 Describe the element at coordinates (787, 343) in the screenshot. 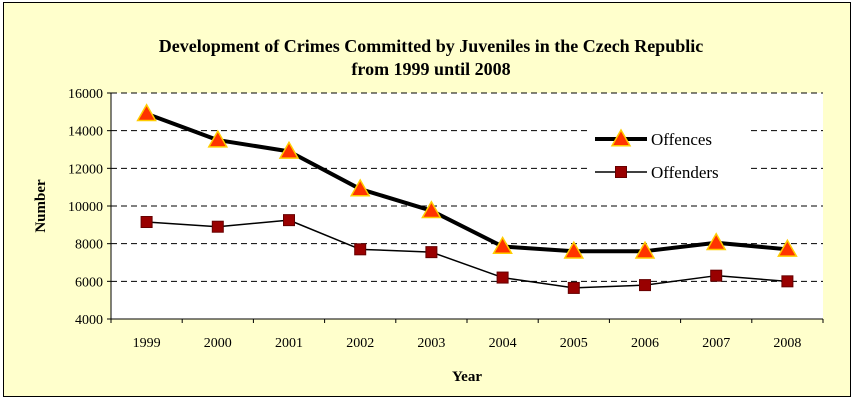

I see `x-tick-label: 2008` at that location.